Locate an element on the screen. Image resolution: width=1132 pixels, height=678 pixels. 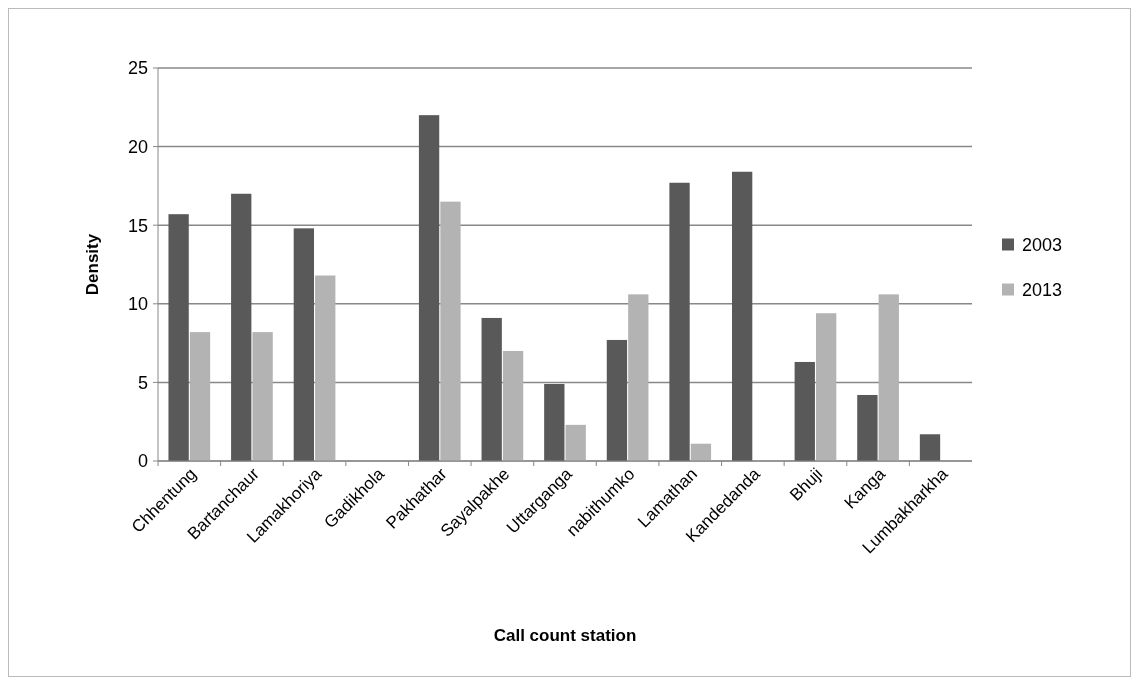
y-axis-title: Density is located at coordinates (92, 264).